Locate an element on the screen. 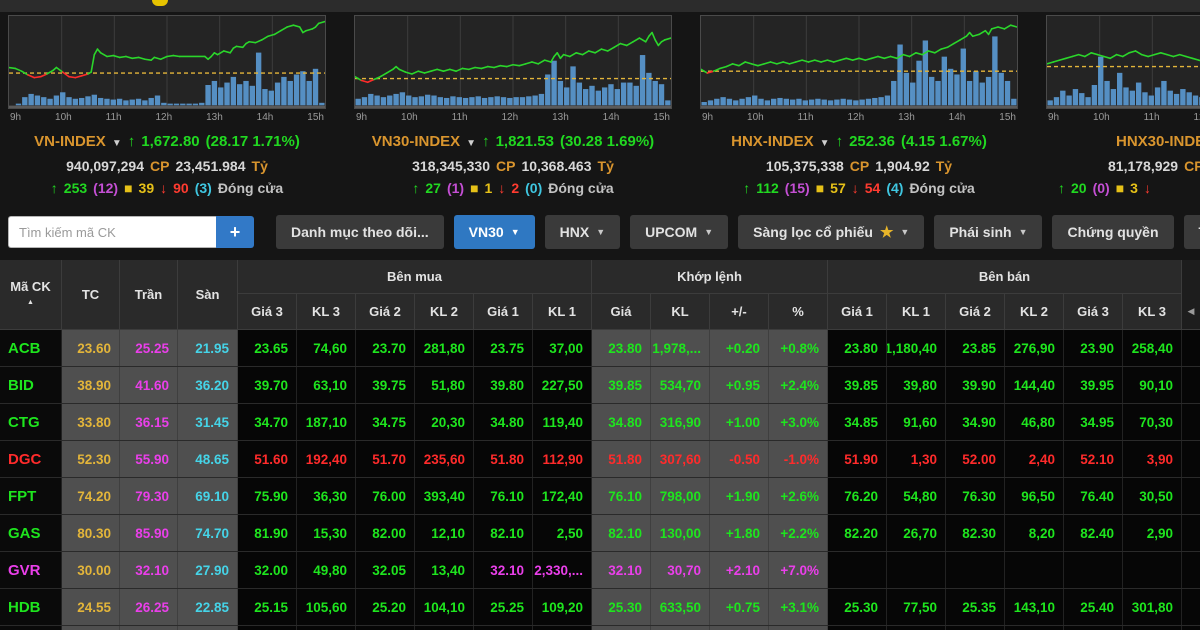 Image resolution: width=1200 pixels, height=630 pixels. advancers-count: 112 is located at coordinates (767, 188).